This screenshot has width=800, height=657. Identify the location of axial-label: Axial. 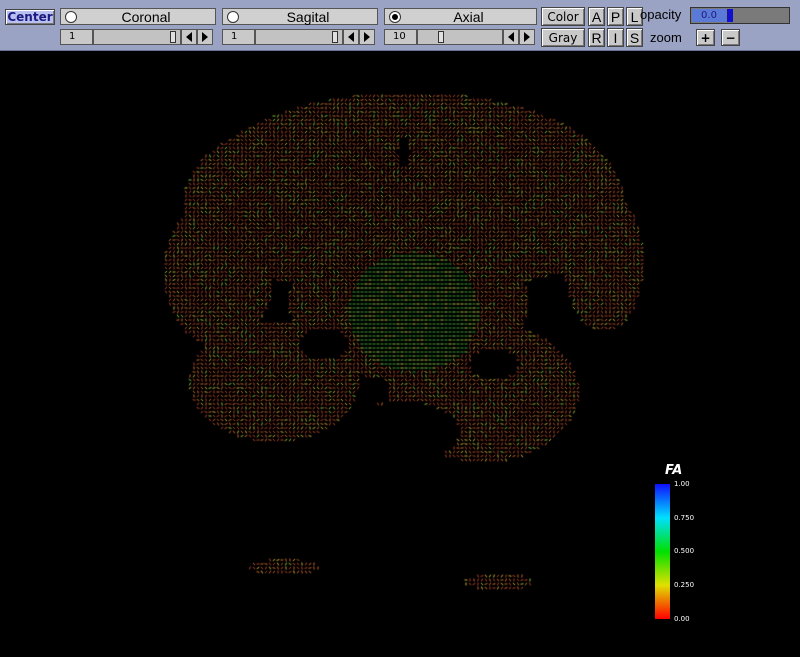
(468, 16).